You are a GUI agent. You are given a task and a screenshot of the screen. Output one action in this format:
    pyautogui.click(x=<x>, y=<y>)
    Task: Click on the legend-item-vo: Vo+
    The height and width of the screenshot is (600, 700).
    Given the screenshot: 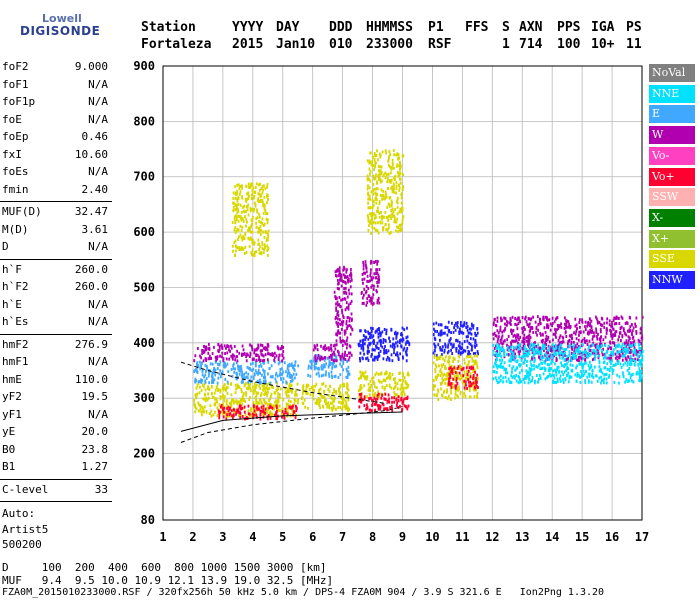 What is the action you would take?
    pyautogui.click(x=672, y=176)
    